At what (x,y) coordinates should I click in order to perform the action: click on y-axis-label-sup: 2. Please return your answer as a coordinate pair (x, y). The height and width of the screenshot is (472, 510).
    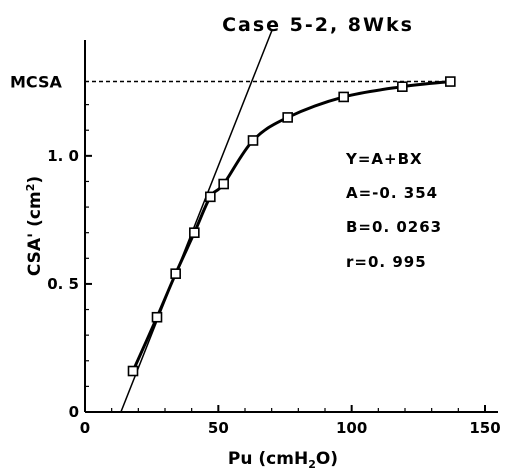
    Looking at the image, I should click on (30, 188).